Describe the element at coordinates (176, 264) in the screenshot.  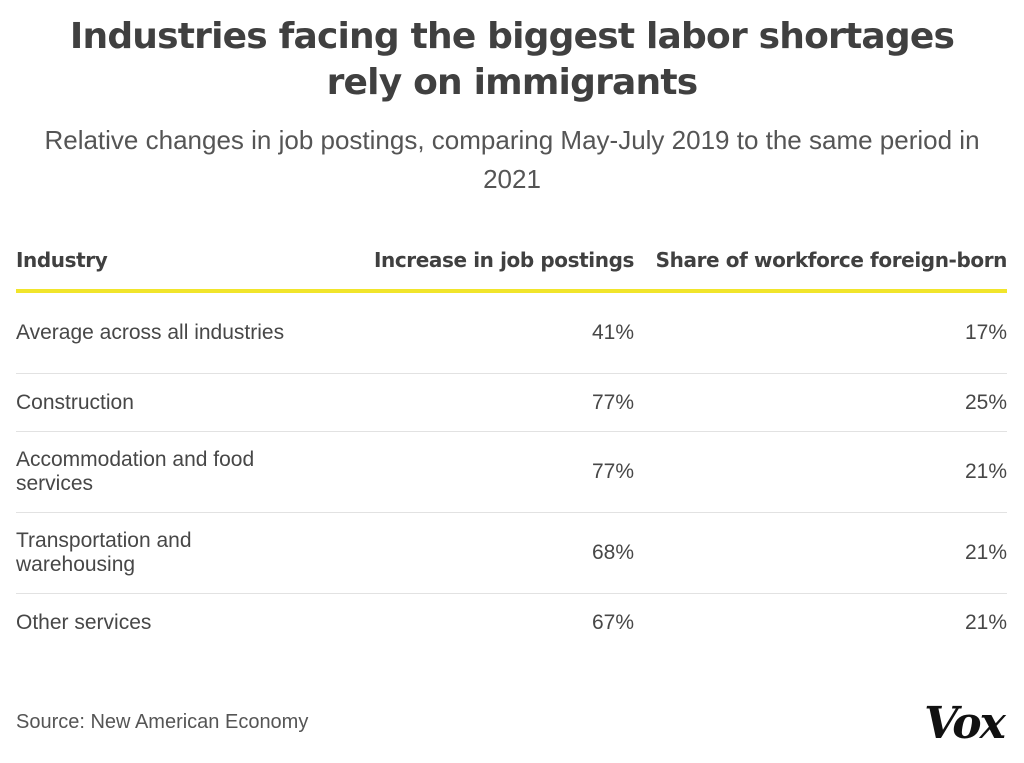
I see `column-header-industry: Industry` at that location.